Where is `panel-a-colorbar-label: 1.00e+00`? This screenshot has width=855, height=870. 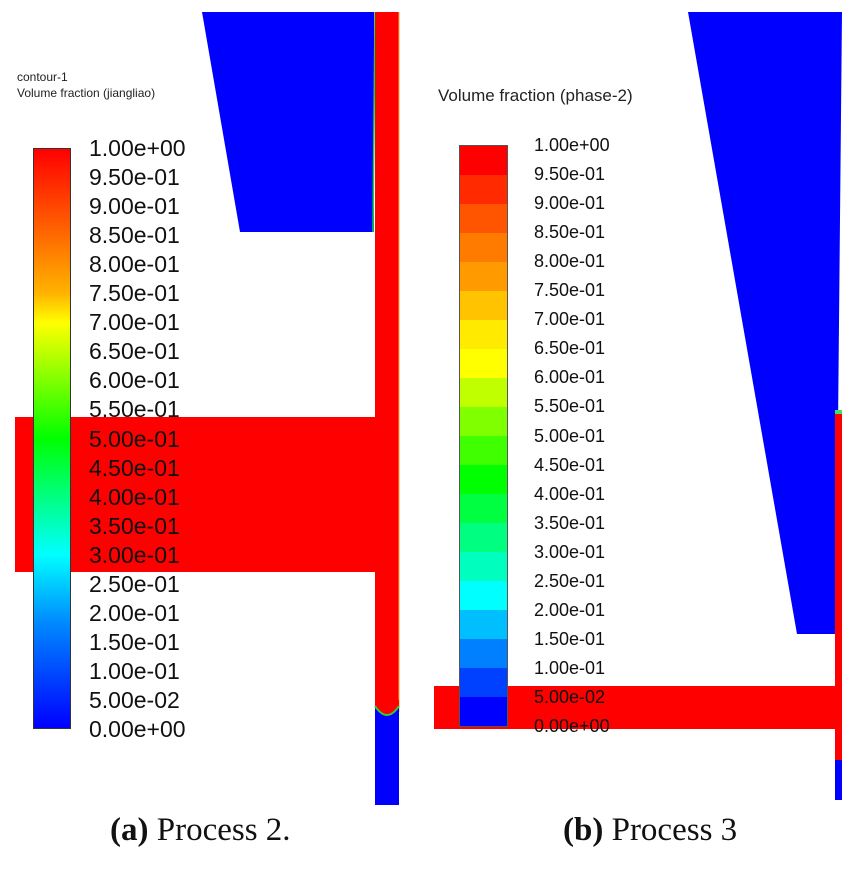
panel-a-colorbar-label: 1.00e+00 is located at coordinates (137, 148).